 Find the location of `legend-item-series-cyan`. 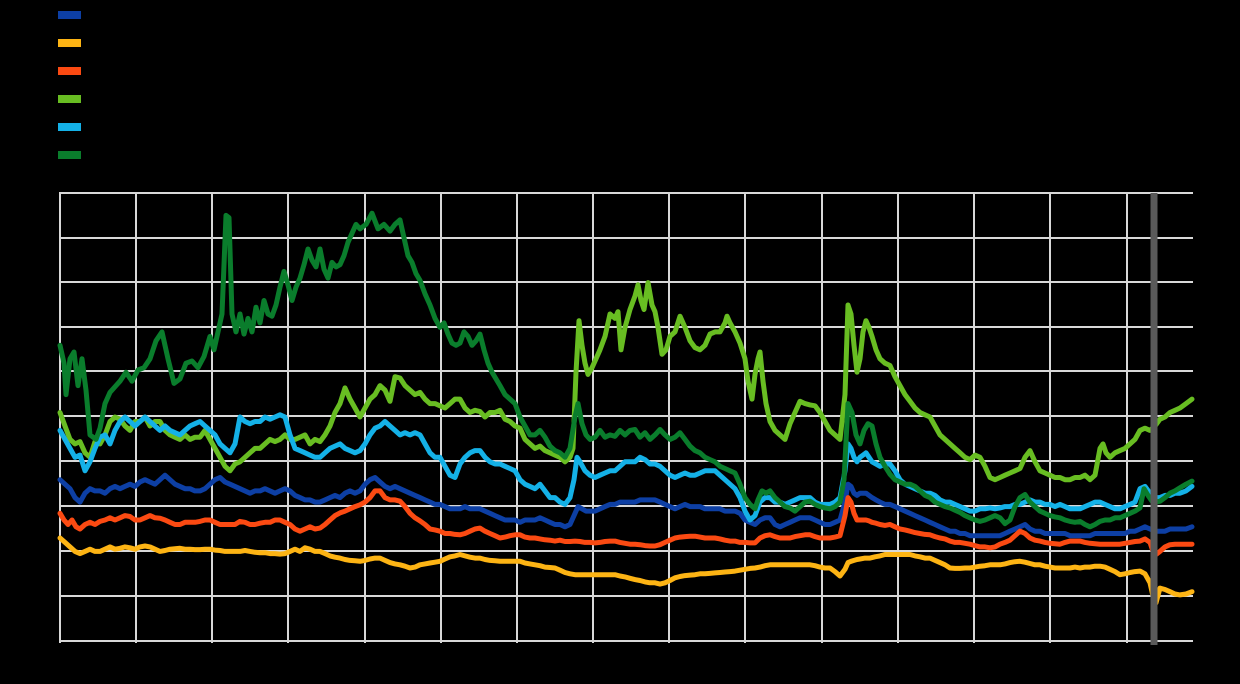

legend-item-series-cyan is located at coordinates (69, 127).